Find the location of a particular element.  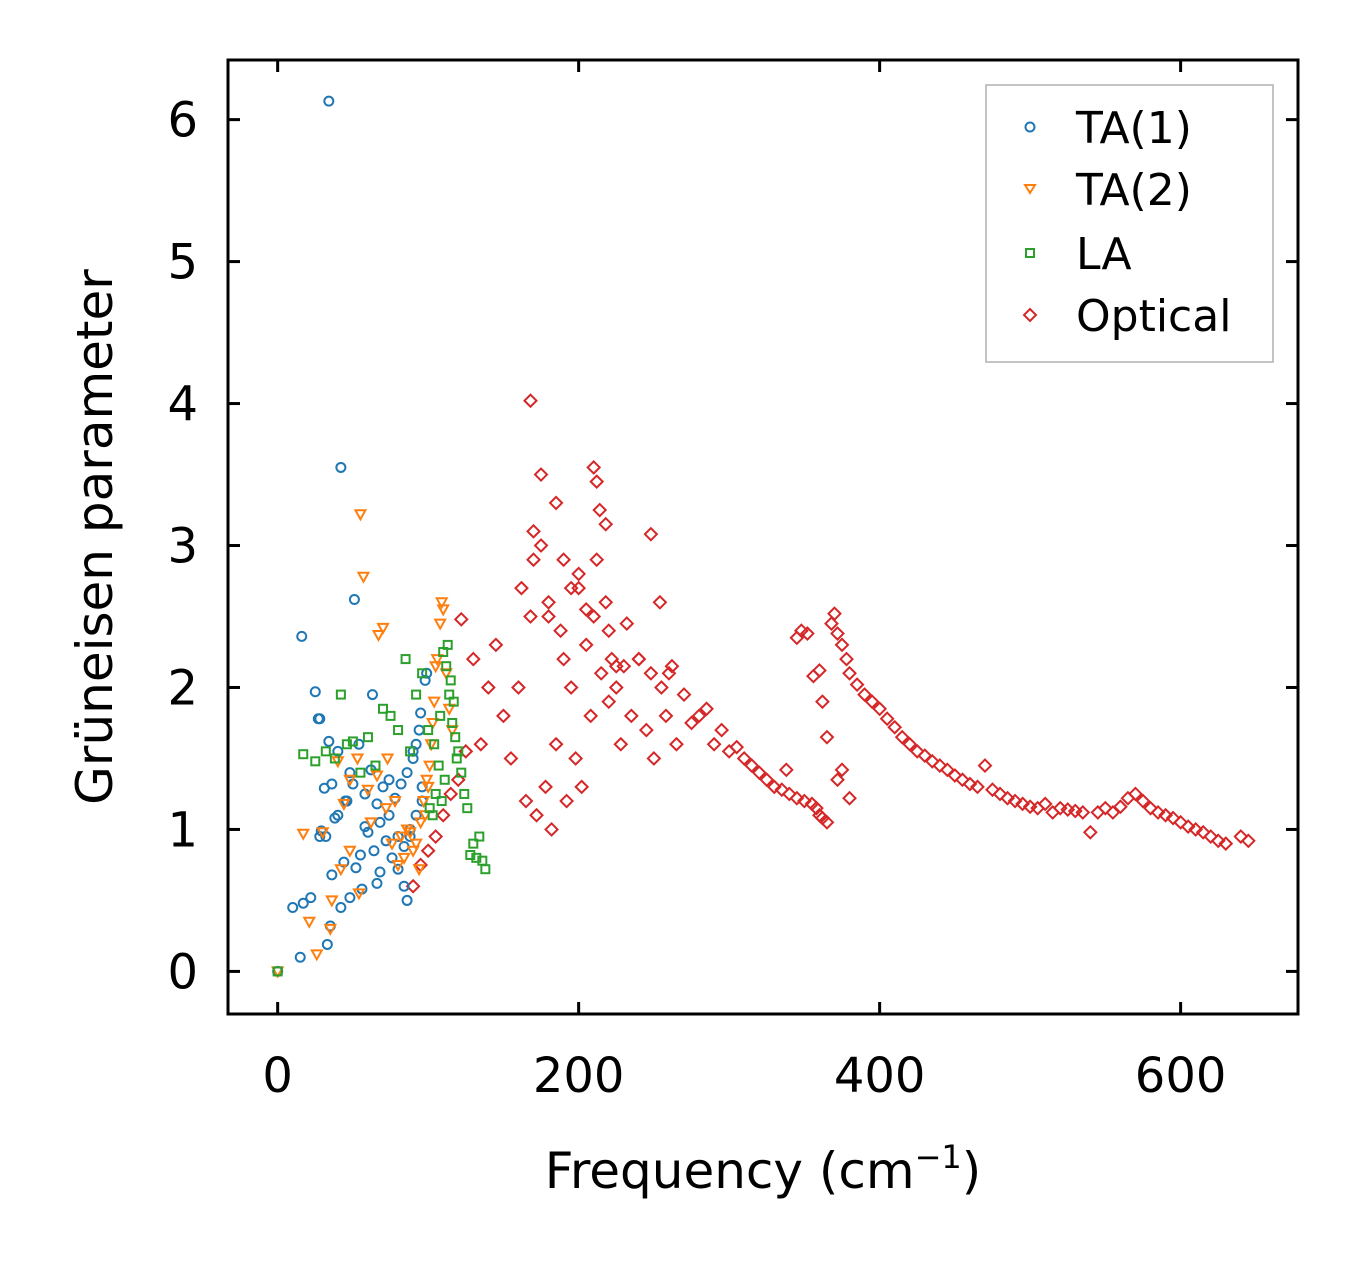

legend-marker-optical is located at coordinates (1030, 315).